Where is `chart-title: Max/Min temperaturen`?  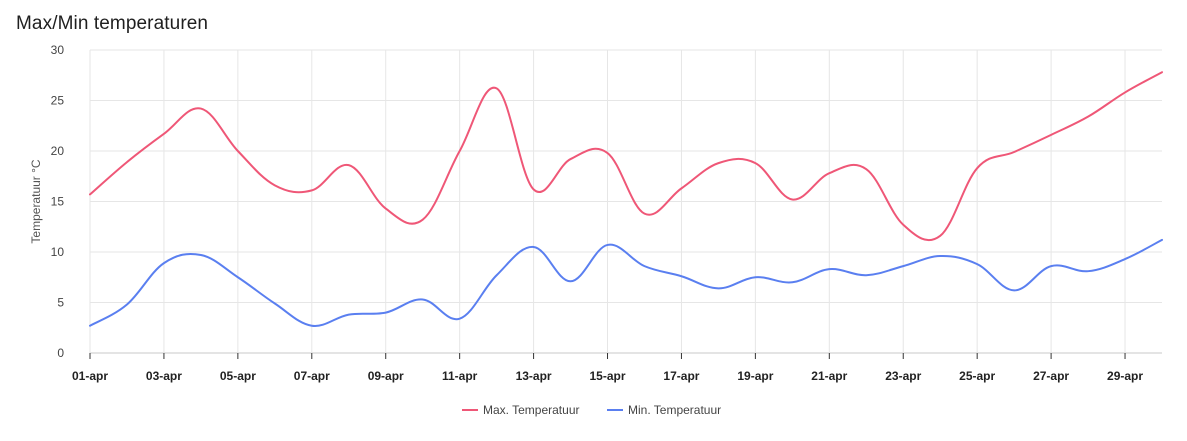 chart-title: Max/Min temperaturen is located at coordinates (112, 23).